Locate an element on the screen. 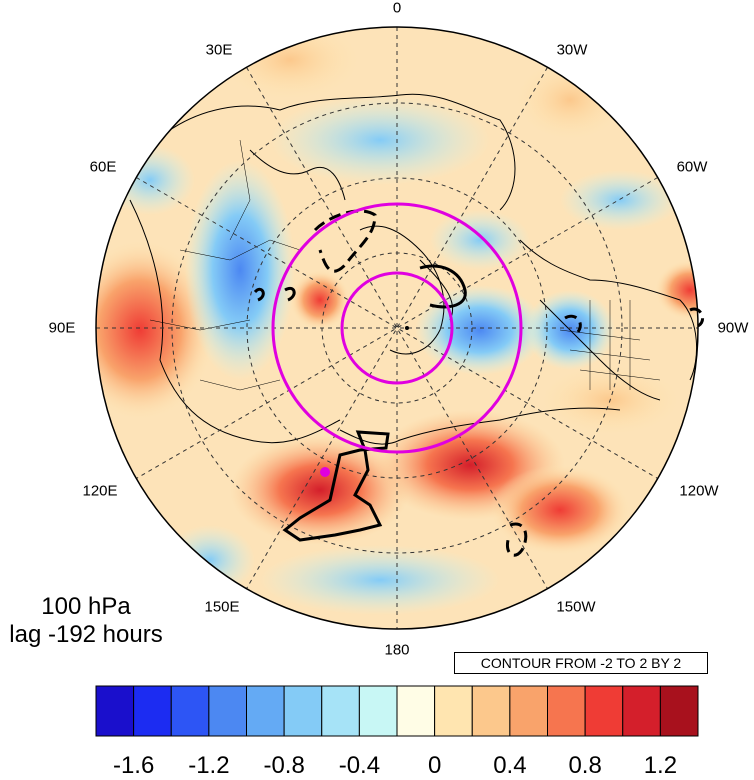  lon-label-180: 180 is located at coordinates (397, 650).